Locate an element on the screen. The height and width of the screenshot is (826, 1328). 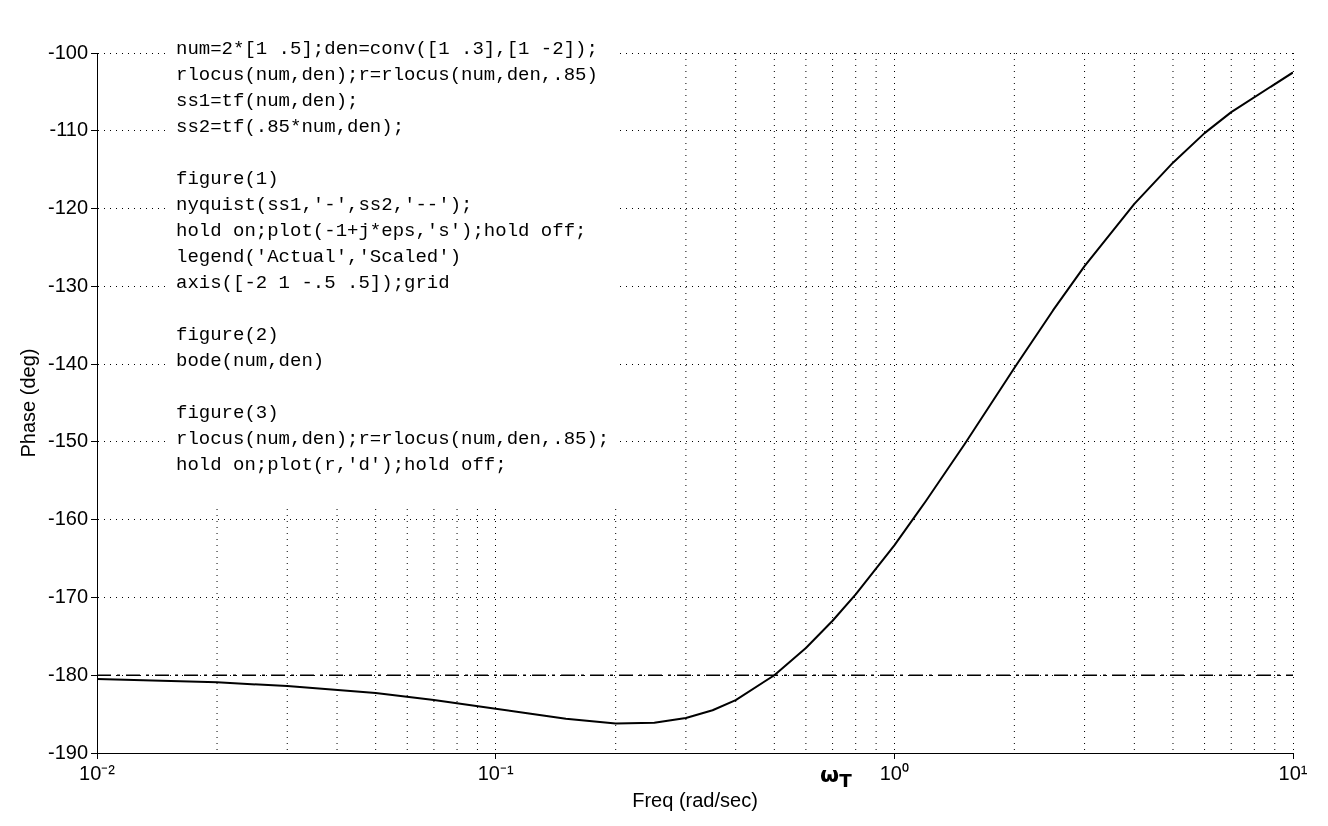
y-tick-label: -190 is located at coordinates (68, 751).